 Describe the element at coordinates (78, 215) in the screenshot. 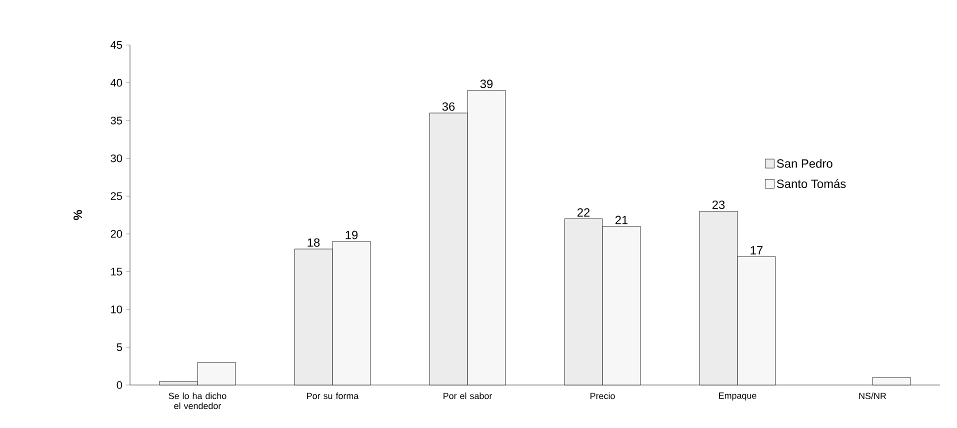

I see `y-axis-title: %` at that location.